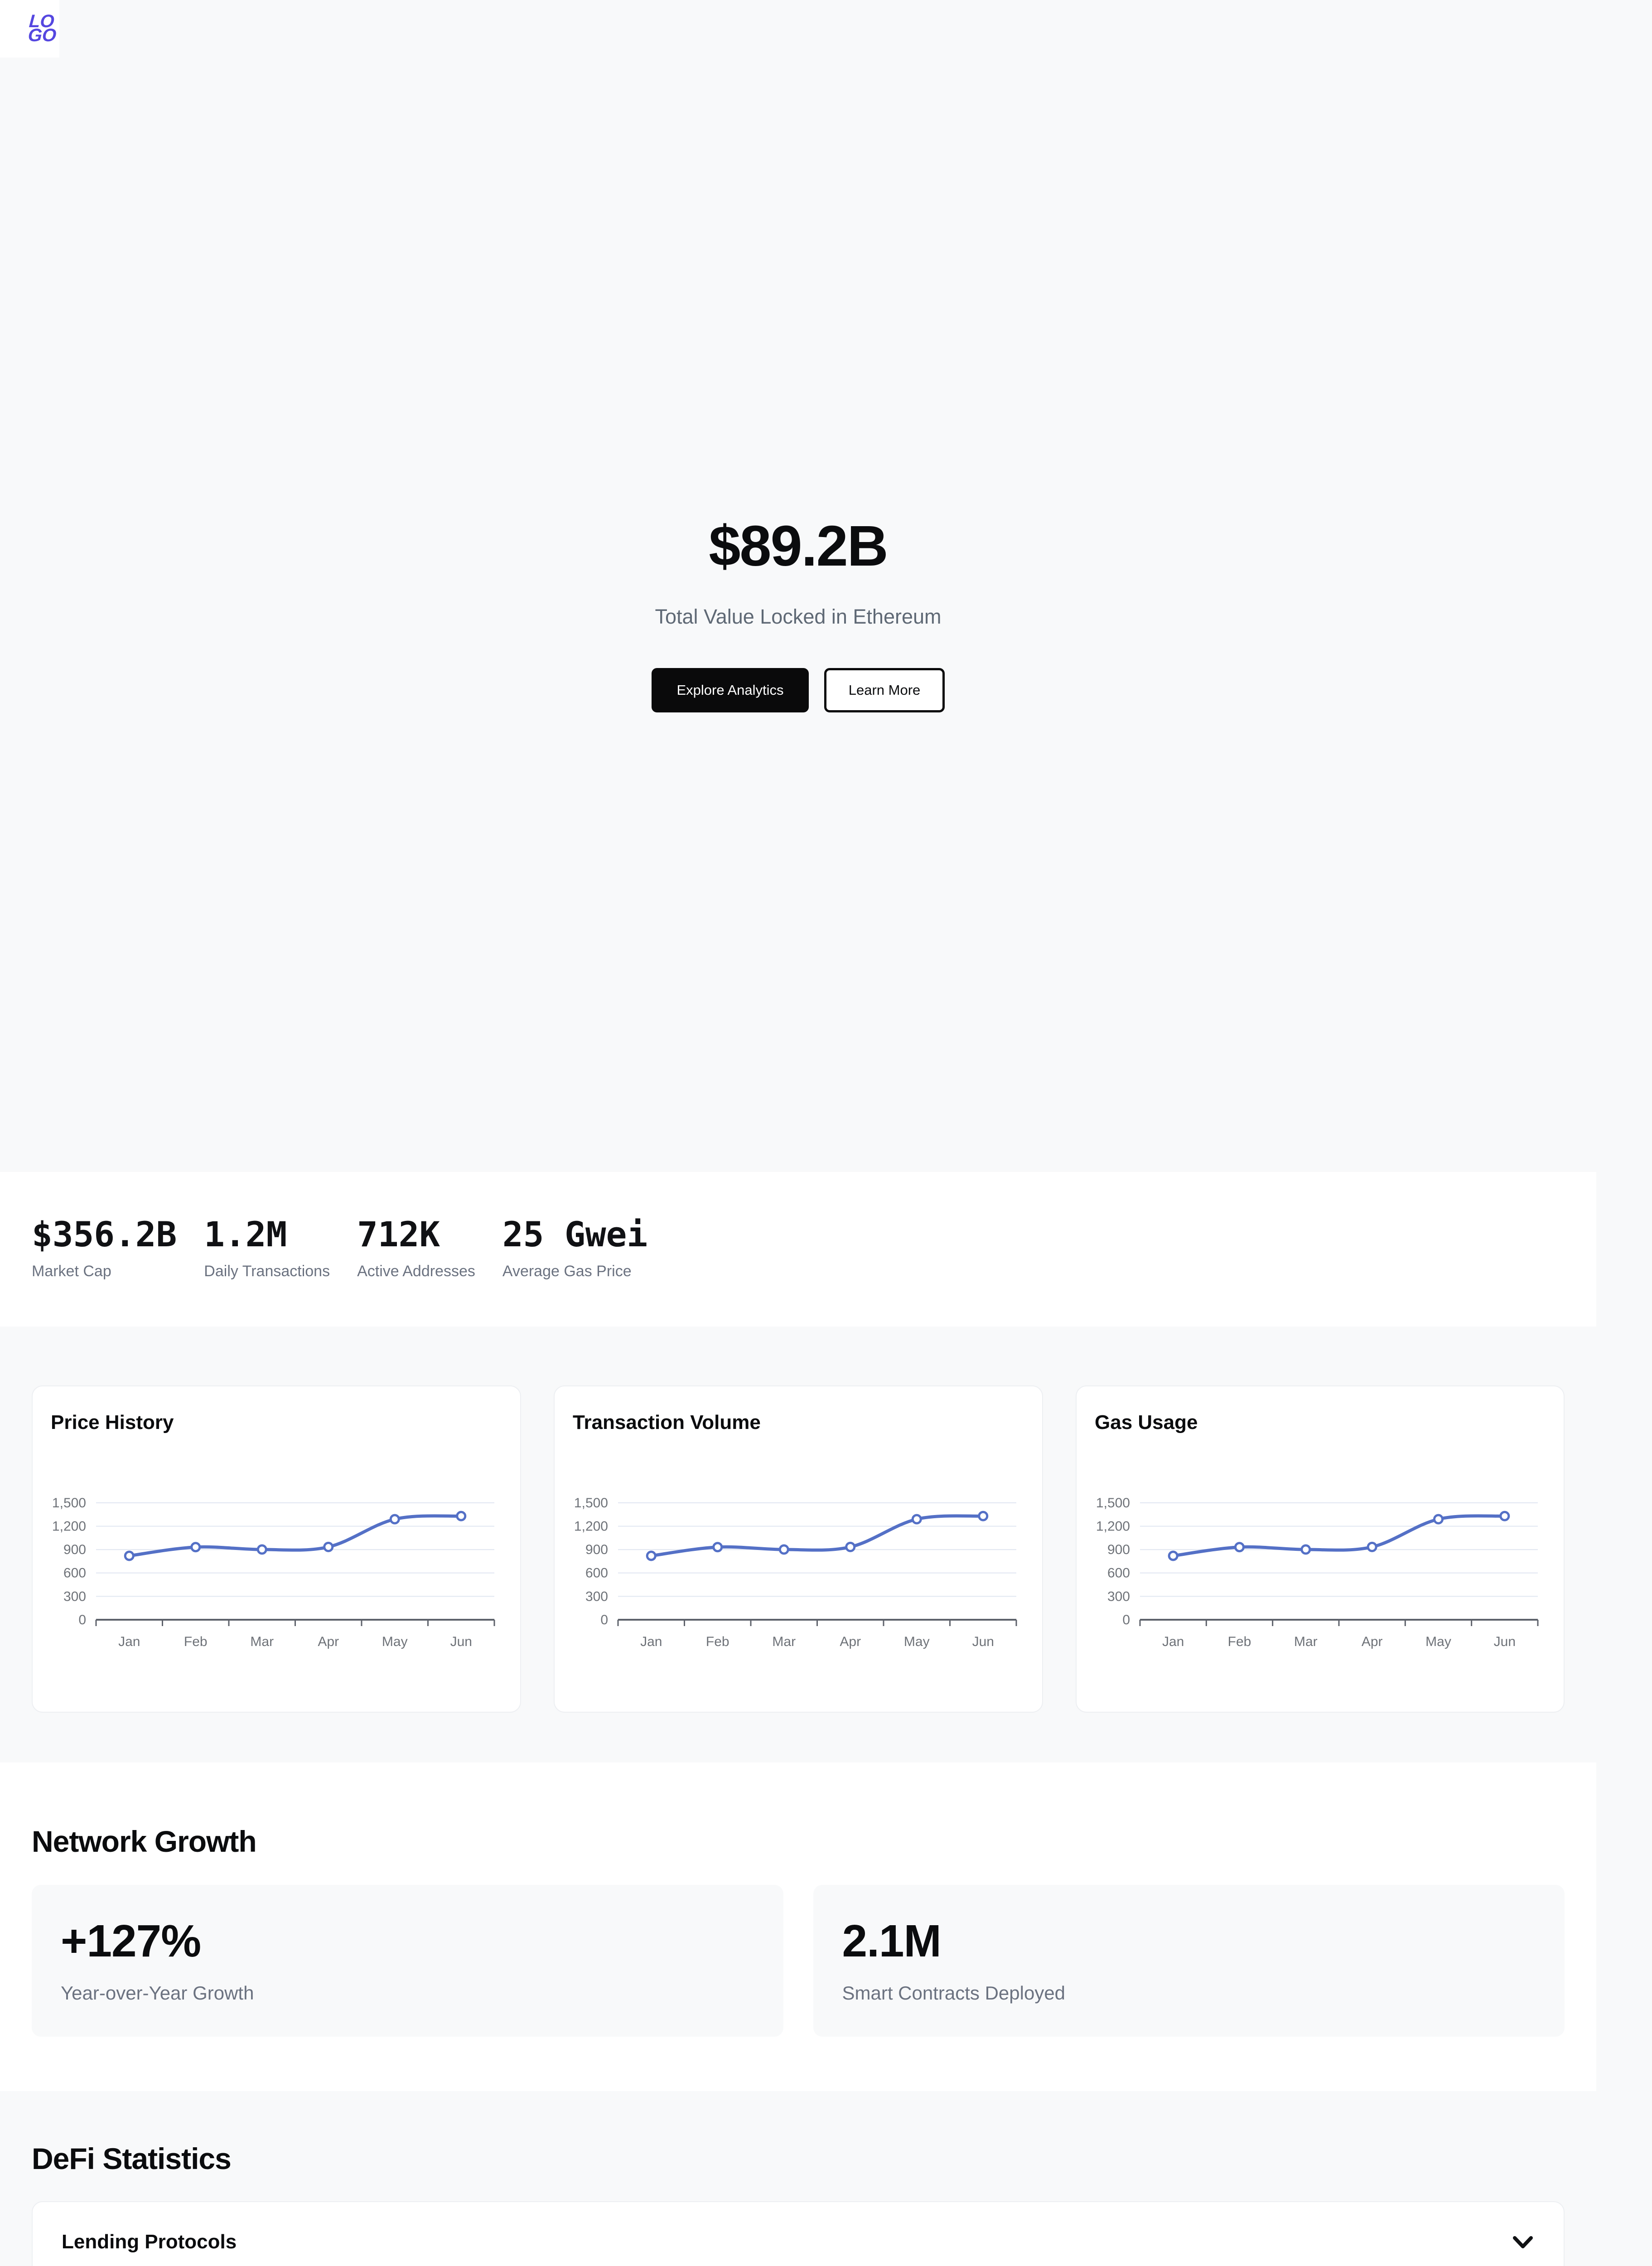 The height and width of the screenshot is (2266, 1652). Describe the element at coordinates (144, 1841) in the screenshot. I see `network-growth-title: Network Growth` at that location.